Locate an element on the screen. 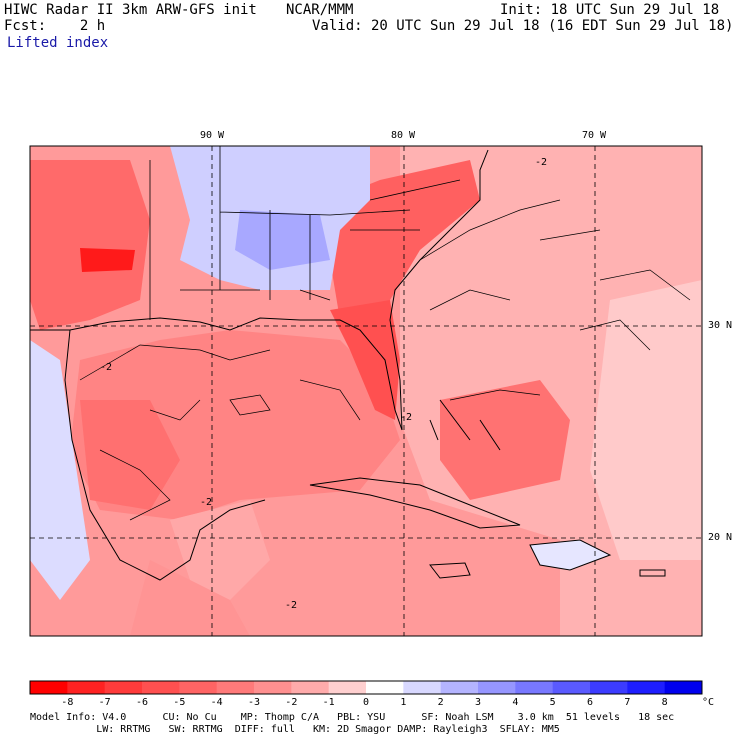 This screenshot has width=740, height=740. caribbean-dark is located at coordinates (505, 440).